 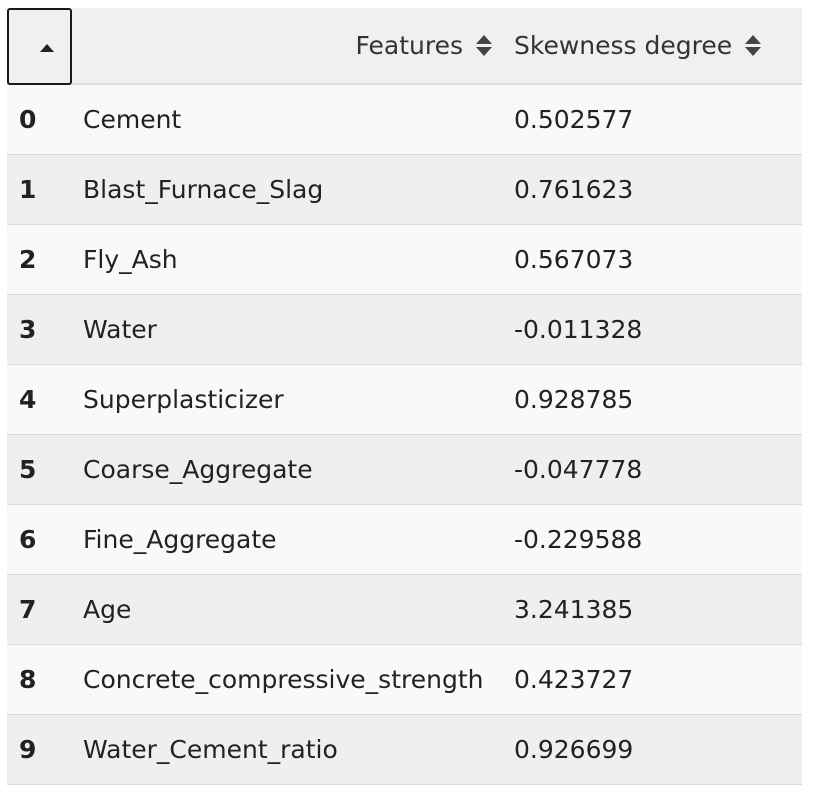 I want to click on table-row: 4 Superplasticizer 0.928785, so click(x=404, y=399).